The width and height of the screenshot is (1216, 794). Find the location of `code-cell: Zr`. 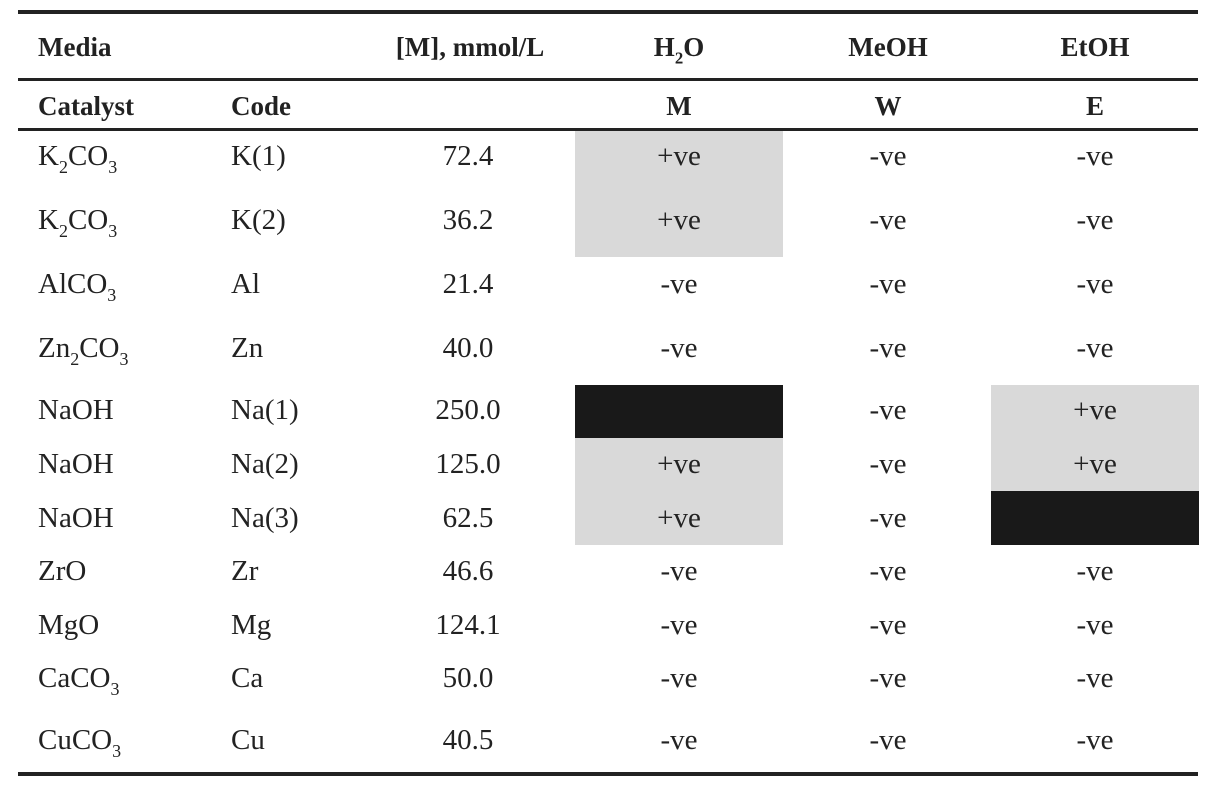

code-cell: Zr is located at coordinates (245, 571).